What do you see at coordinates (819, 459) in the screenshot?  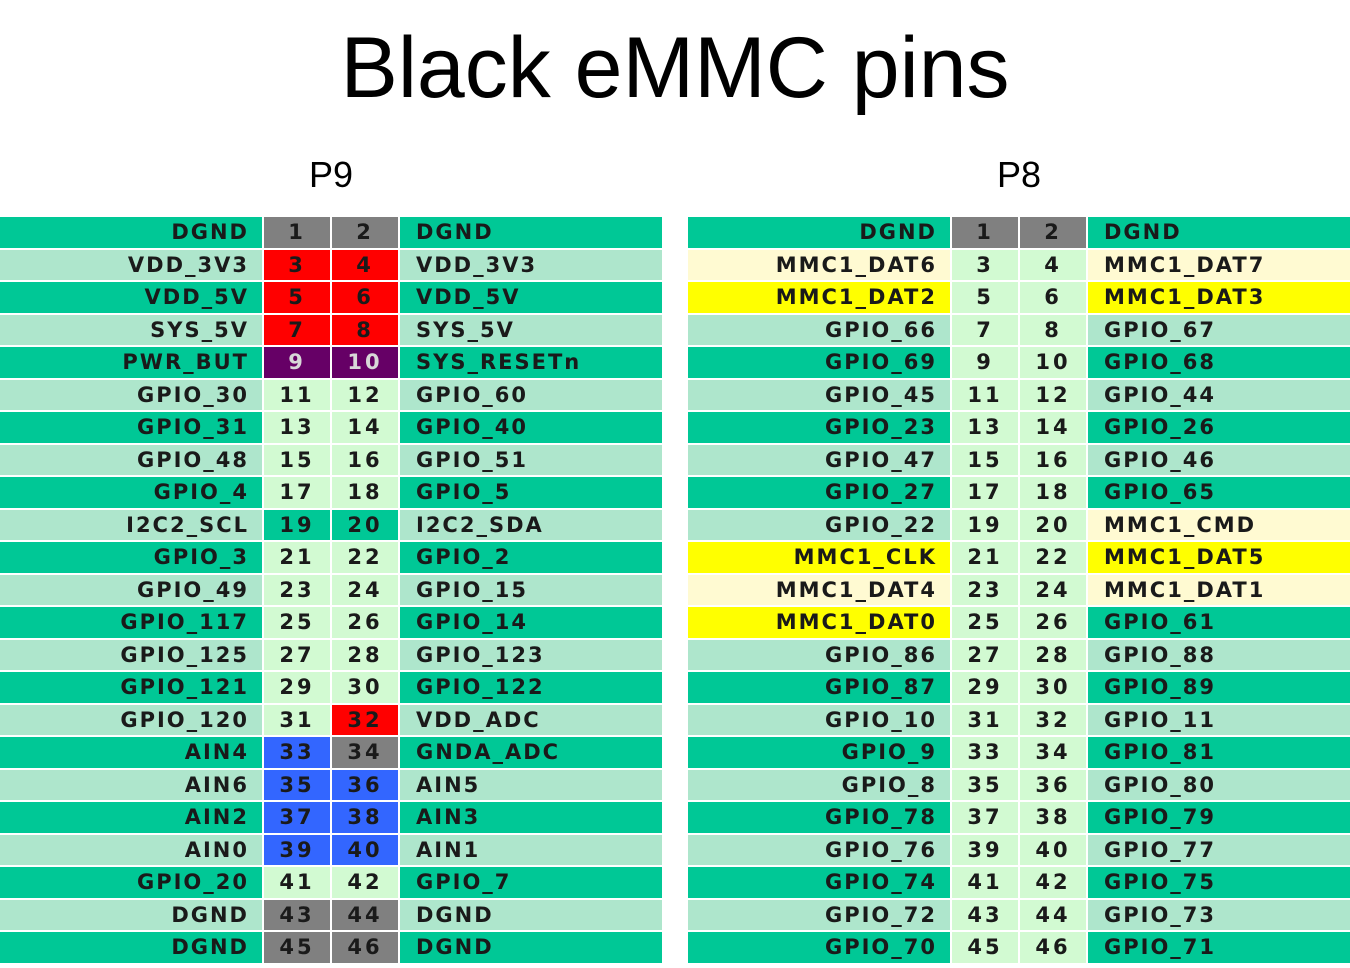 I see `p8-pin-signal-left: GPIO_47` at bounding box center [819, 459].